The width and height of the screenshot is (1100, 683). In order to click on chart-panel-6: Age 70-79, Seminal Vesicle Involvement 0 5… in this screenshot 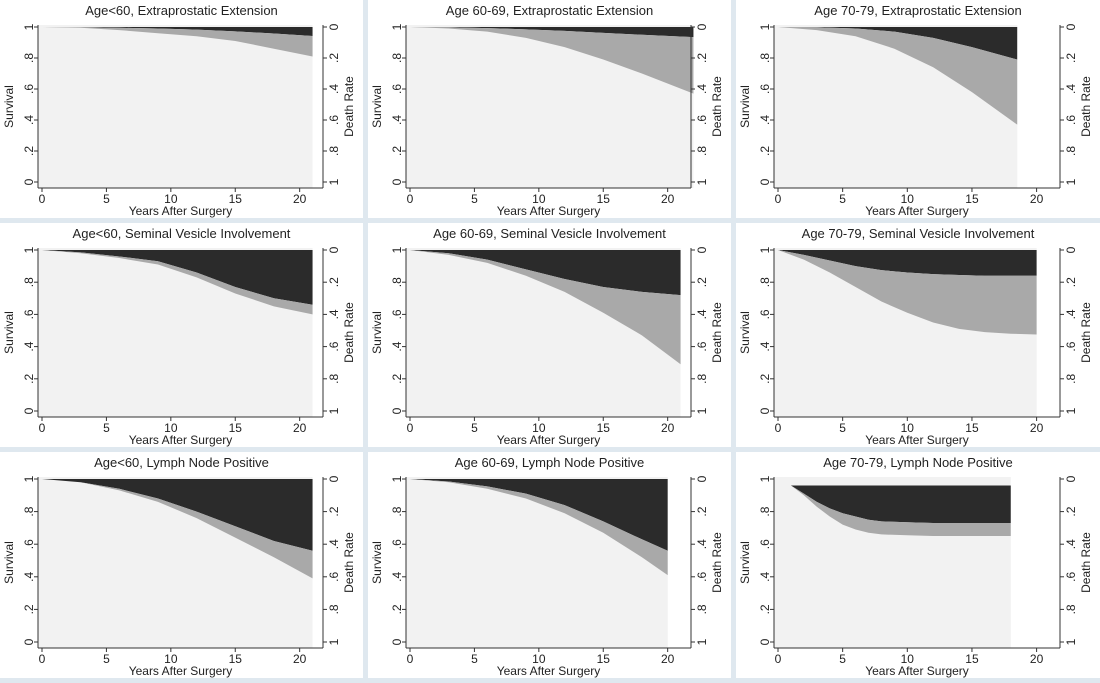, I will do `click(918, 335)`.